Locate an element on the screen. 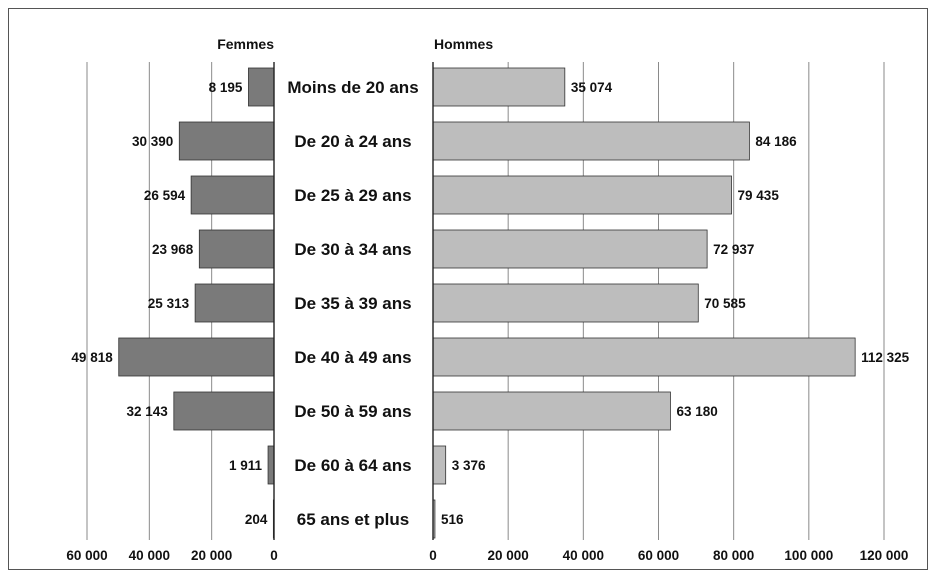 This screenshot has height=578, width=936. value-label-femmes: 30 390 is located at coordinates (152, 141).